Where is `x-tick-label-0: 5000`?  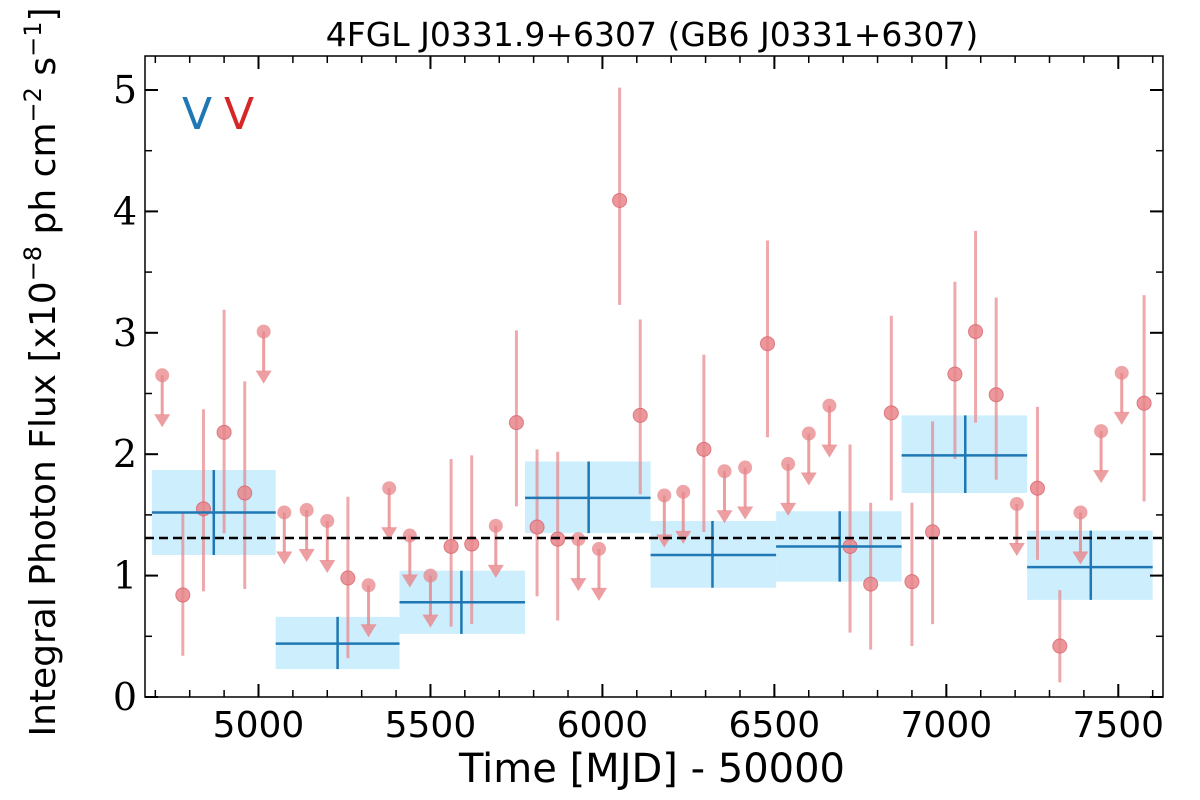 x-tick-label-0: 5000 is located at coordinates (259, 725).